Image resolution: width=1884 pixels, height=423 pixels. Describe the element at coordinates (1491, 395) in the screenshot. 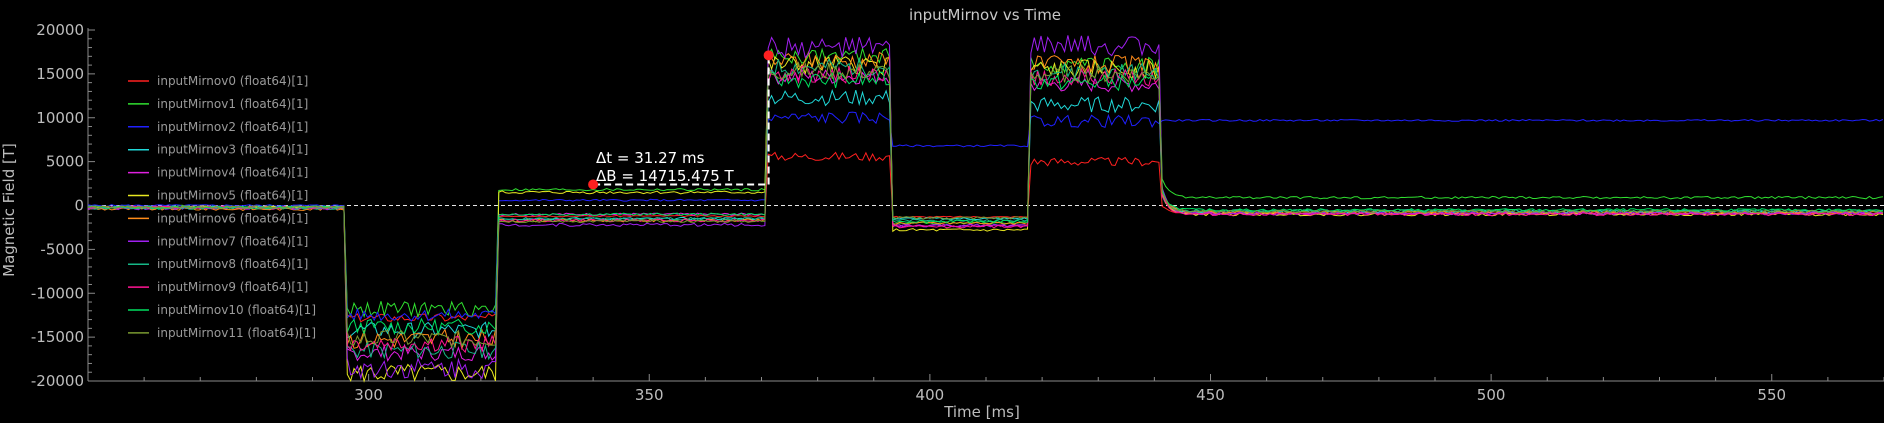

I see `x-tick-label: 500` at that location.